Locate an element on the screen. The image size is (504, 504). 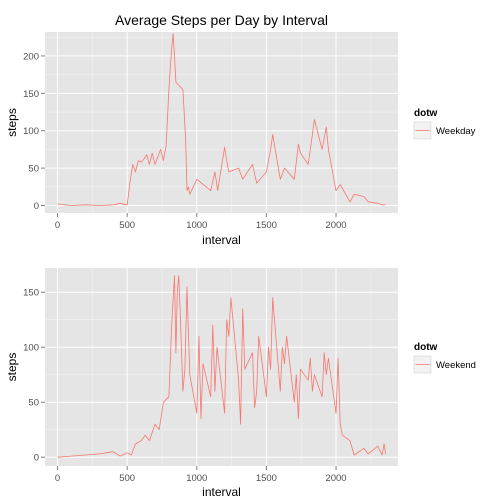
legend-label-weekend: Weekend is located at coordinates (456, 365).